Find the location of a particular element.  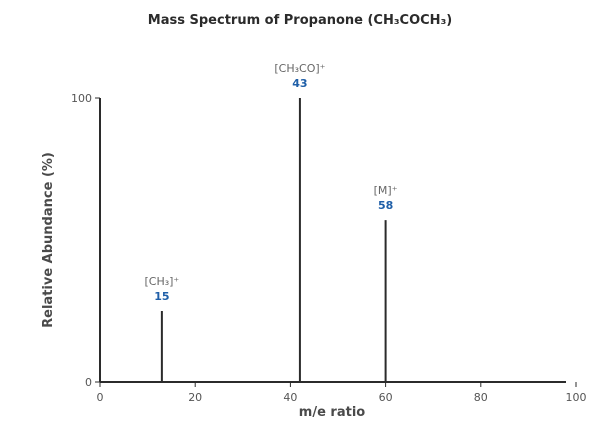

chart-title: Mass Spectrum of Propanone (CH₃COCH₃) is located at coordinates (300, 20).